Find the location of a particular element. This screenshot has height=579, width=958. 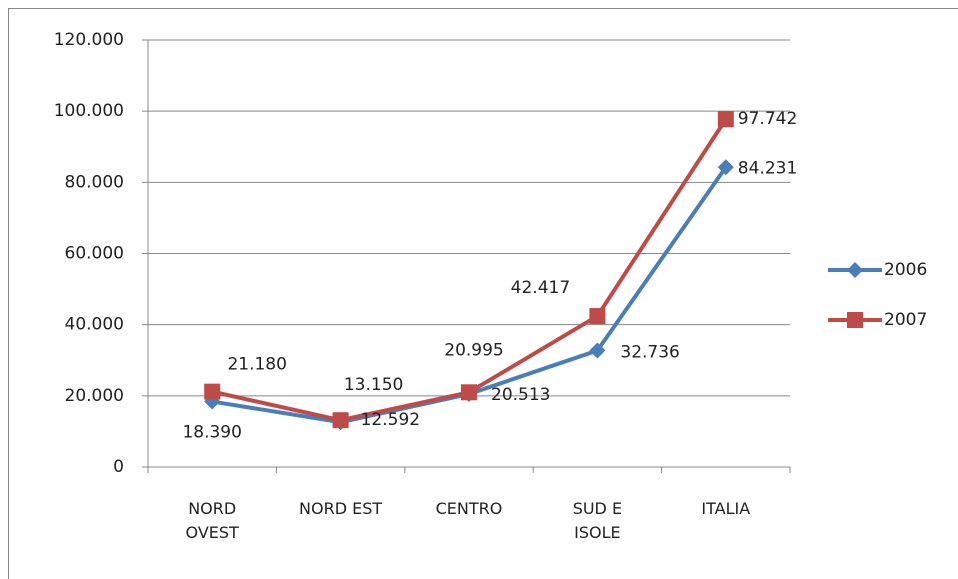

y-tick-label: 100.000 is located at coordinates (89, 111).